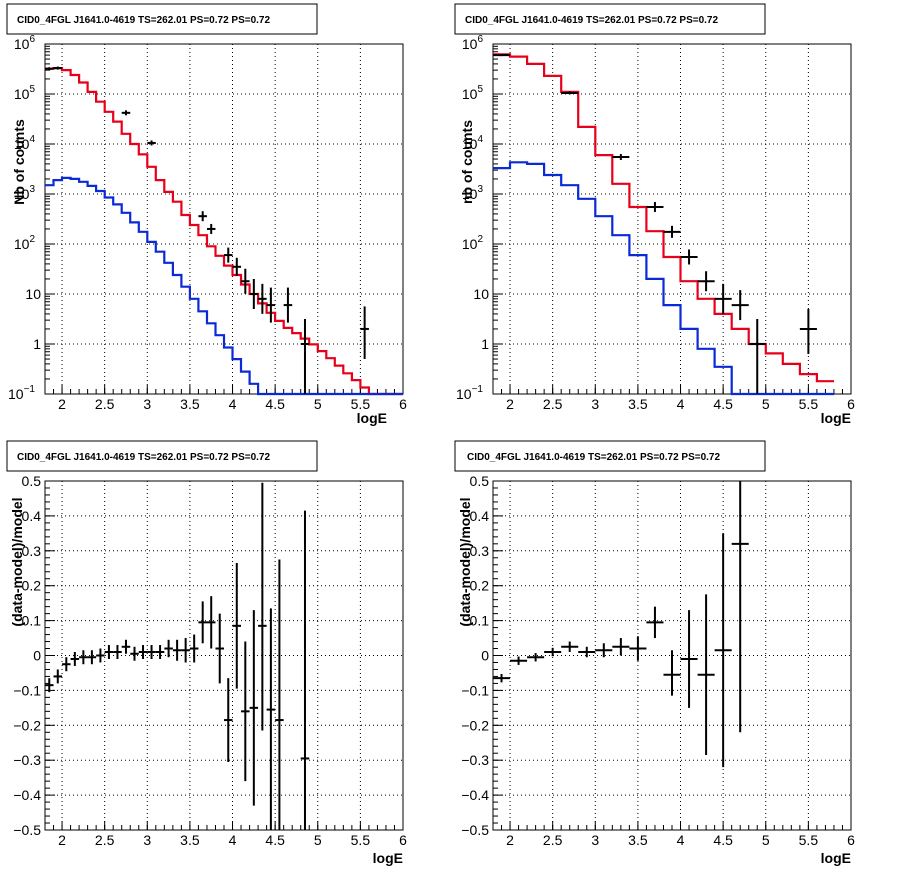  What do you see at coordinates (663, 278) in the screenshot?
I see `model-source-histogram` at bounding box center [663, 278].